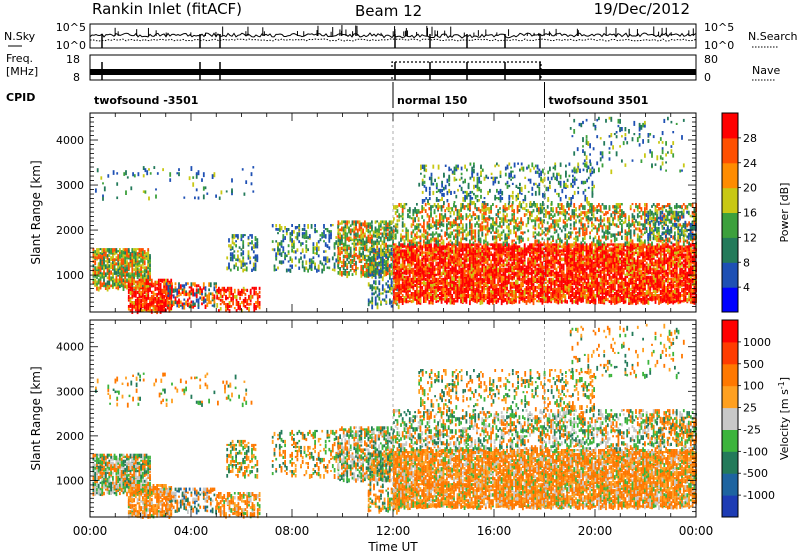 The image size is (800, 554). I want to click on cpid-segment-label: twofsound -3501, so click(146, 100).